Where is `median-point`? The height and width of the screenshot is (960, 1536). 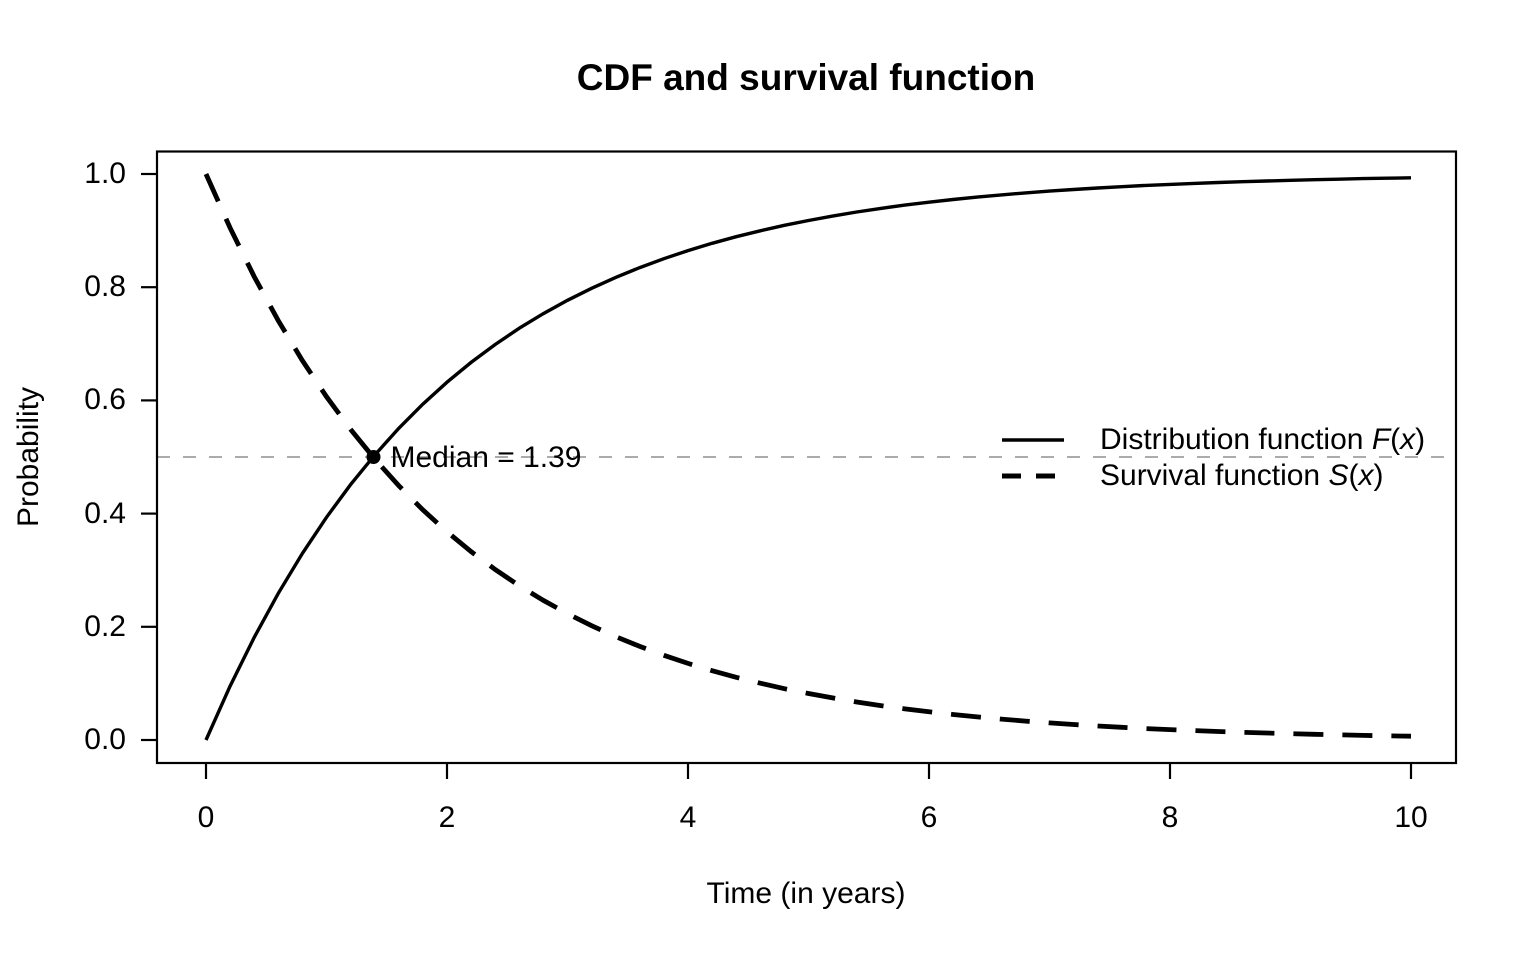
median-point is located at coordinates (373, 457).